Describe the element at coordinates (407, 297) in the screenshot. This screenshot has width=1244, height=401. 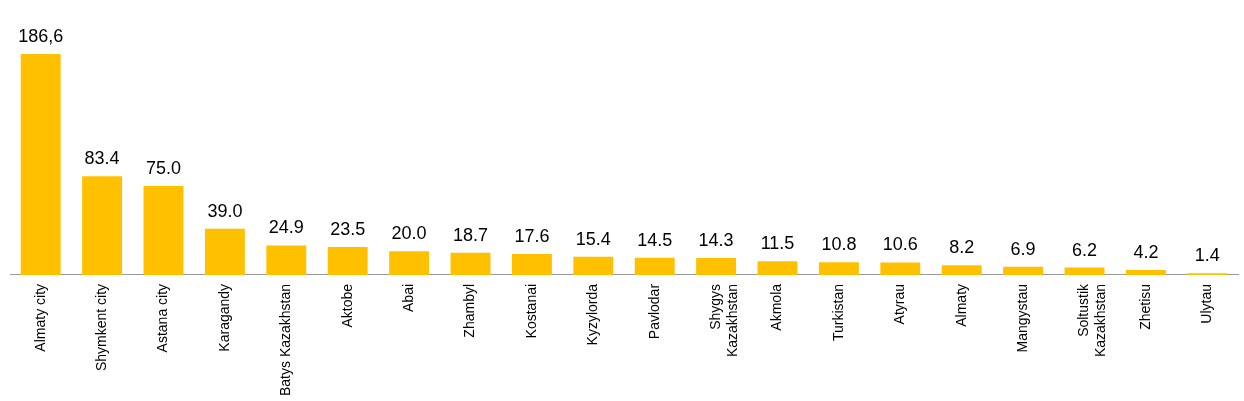
I see `x-tick-label: Abai` at that location.